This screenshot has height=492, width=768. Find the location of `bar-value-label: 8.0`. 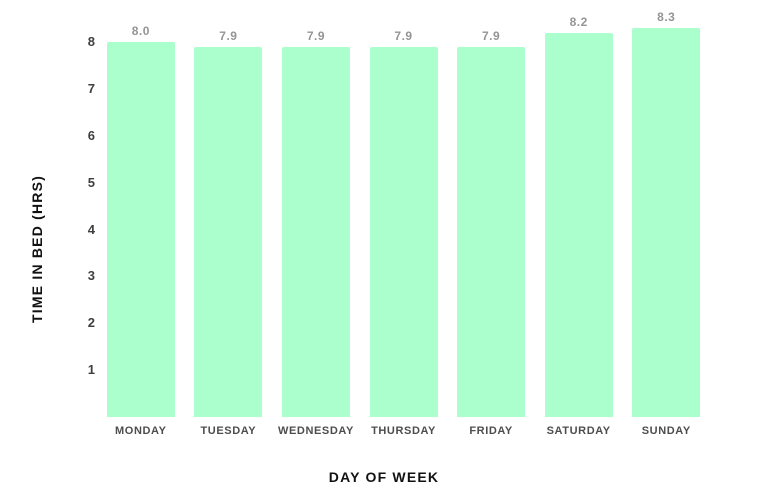

bar-value-label: 8.0 is located at coordinates (140, 31).